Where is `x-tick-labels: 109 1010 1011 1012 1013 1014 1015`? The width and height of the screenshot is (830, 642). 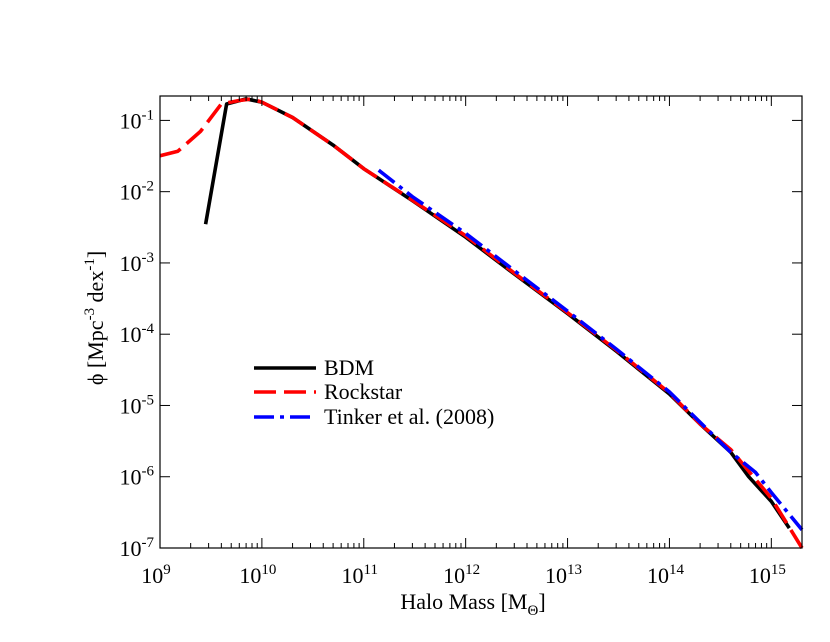 x-tick-labels: 109 1010 1011 1012 1013 1014 1015 is located at coordinates (463, 575).